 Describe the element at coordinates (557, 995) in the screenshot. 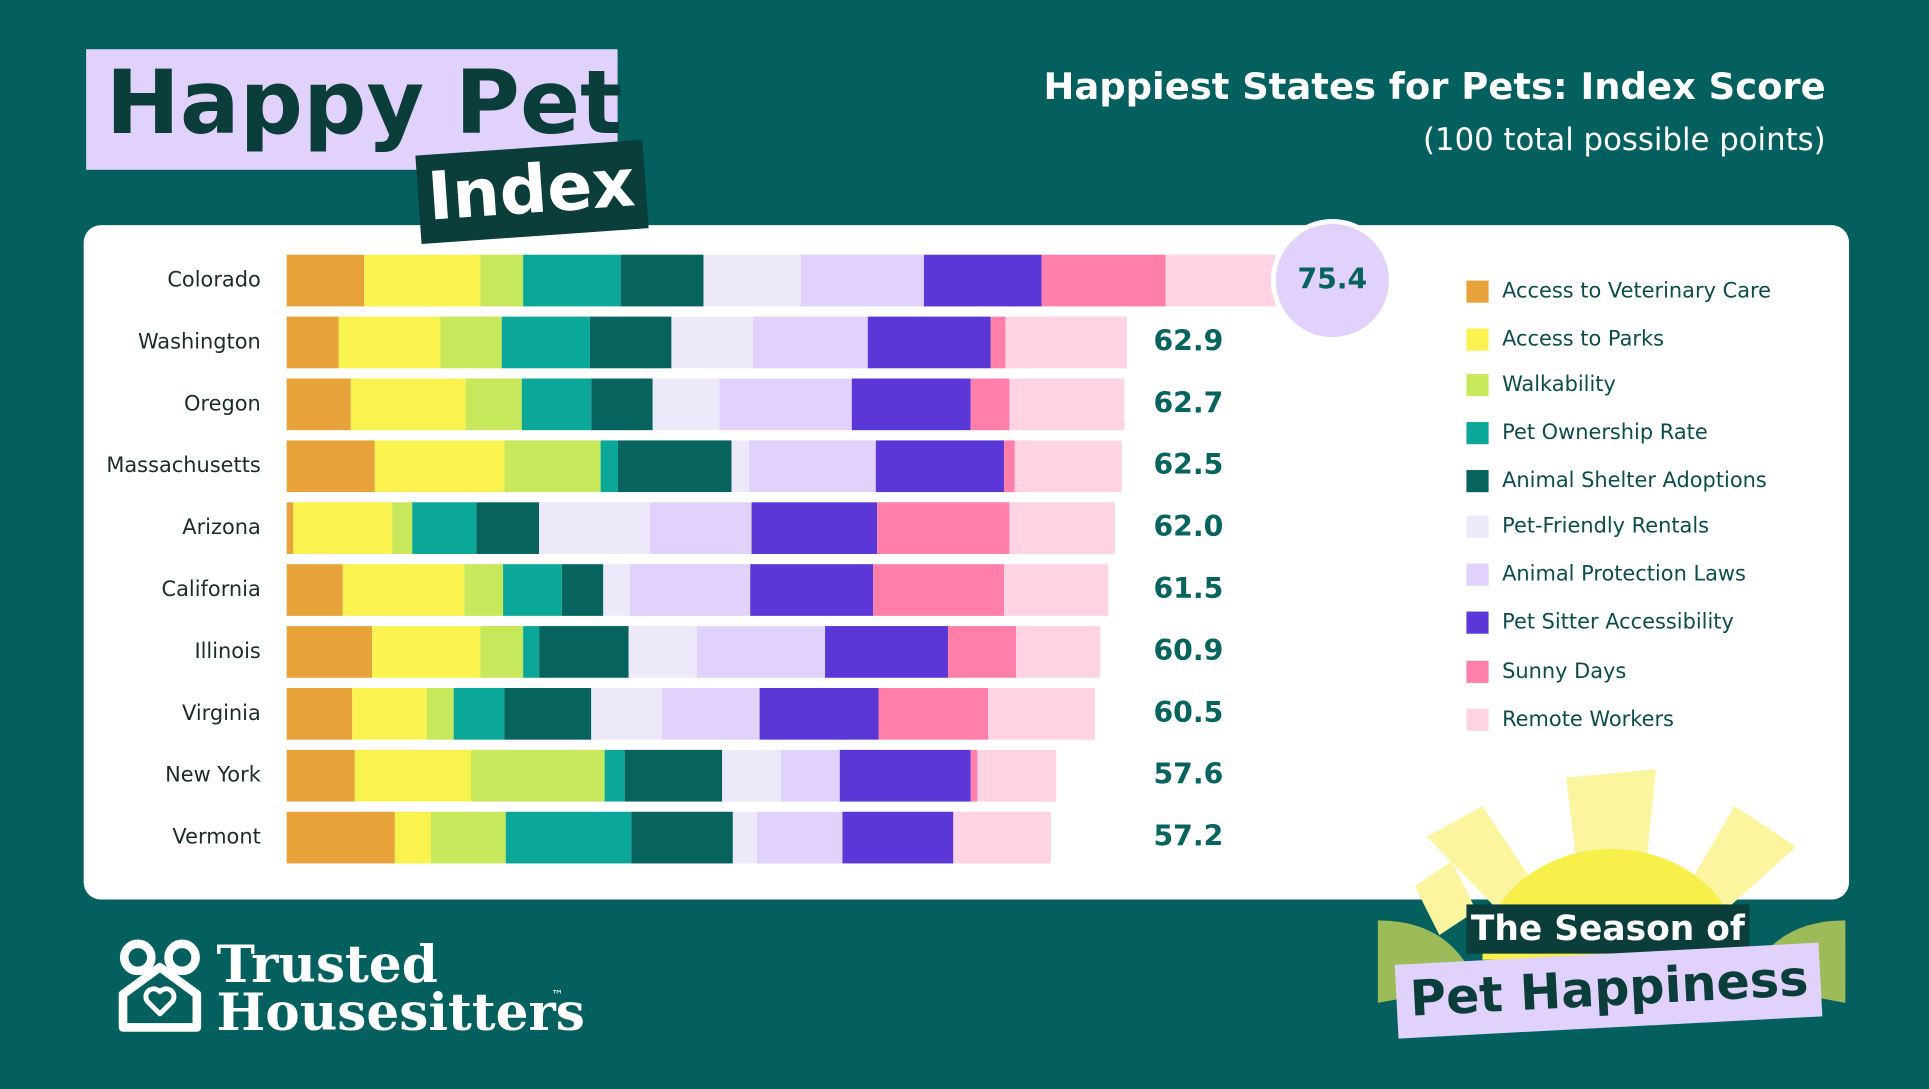

I see `trademark: ™` at that location.